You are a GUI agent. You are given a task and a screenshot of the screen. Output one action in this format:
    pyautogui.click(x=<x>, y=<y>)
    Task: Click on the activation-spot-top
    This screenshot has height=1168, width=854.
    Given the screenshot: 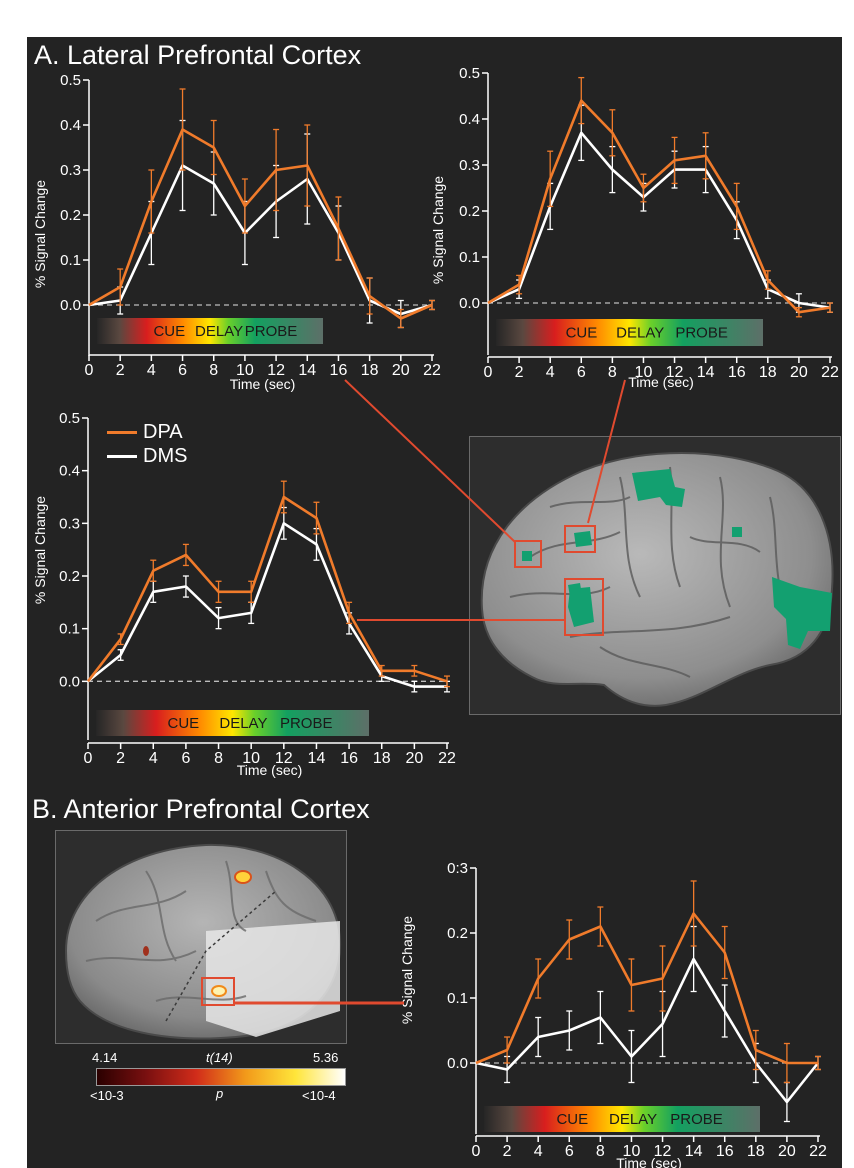 What is the action you would take?
    pyautogui.click(x=243, y=877)
    